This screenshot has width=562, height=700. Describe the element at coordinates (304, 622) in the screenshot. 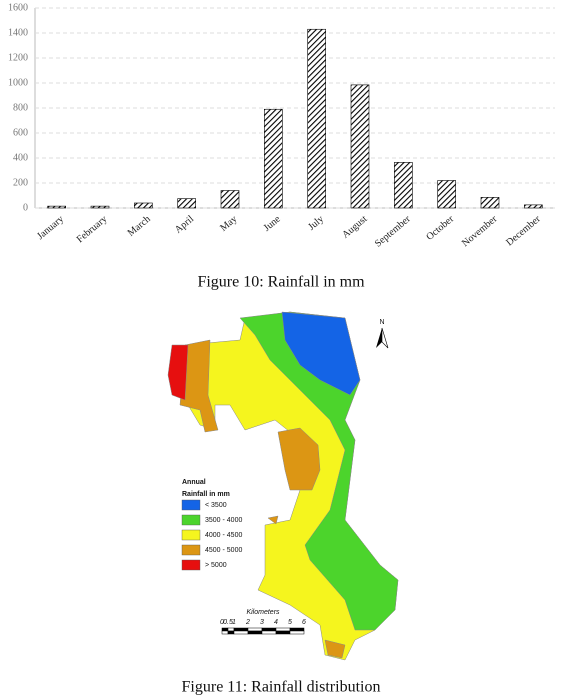

I see `scale-label: 6` at that location.